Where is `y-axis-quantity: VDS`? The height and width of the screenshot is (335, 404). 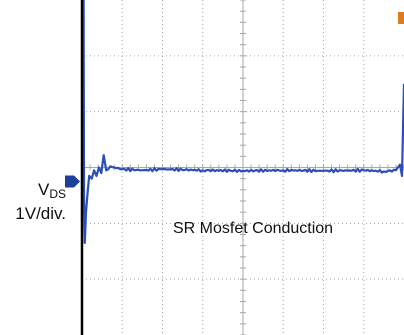 y-axis-quantity: VDS is located at coordinates (35, 192).